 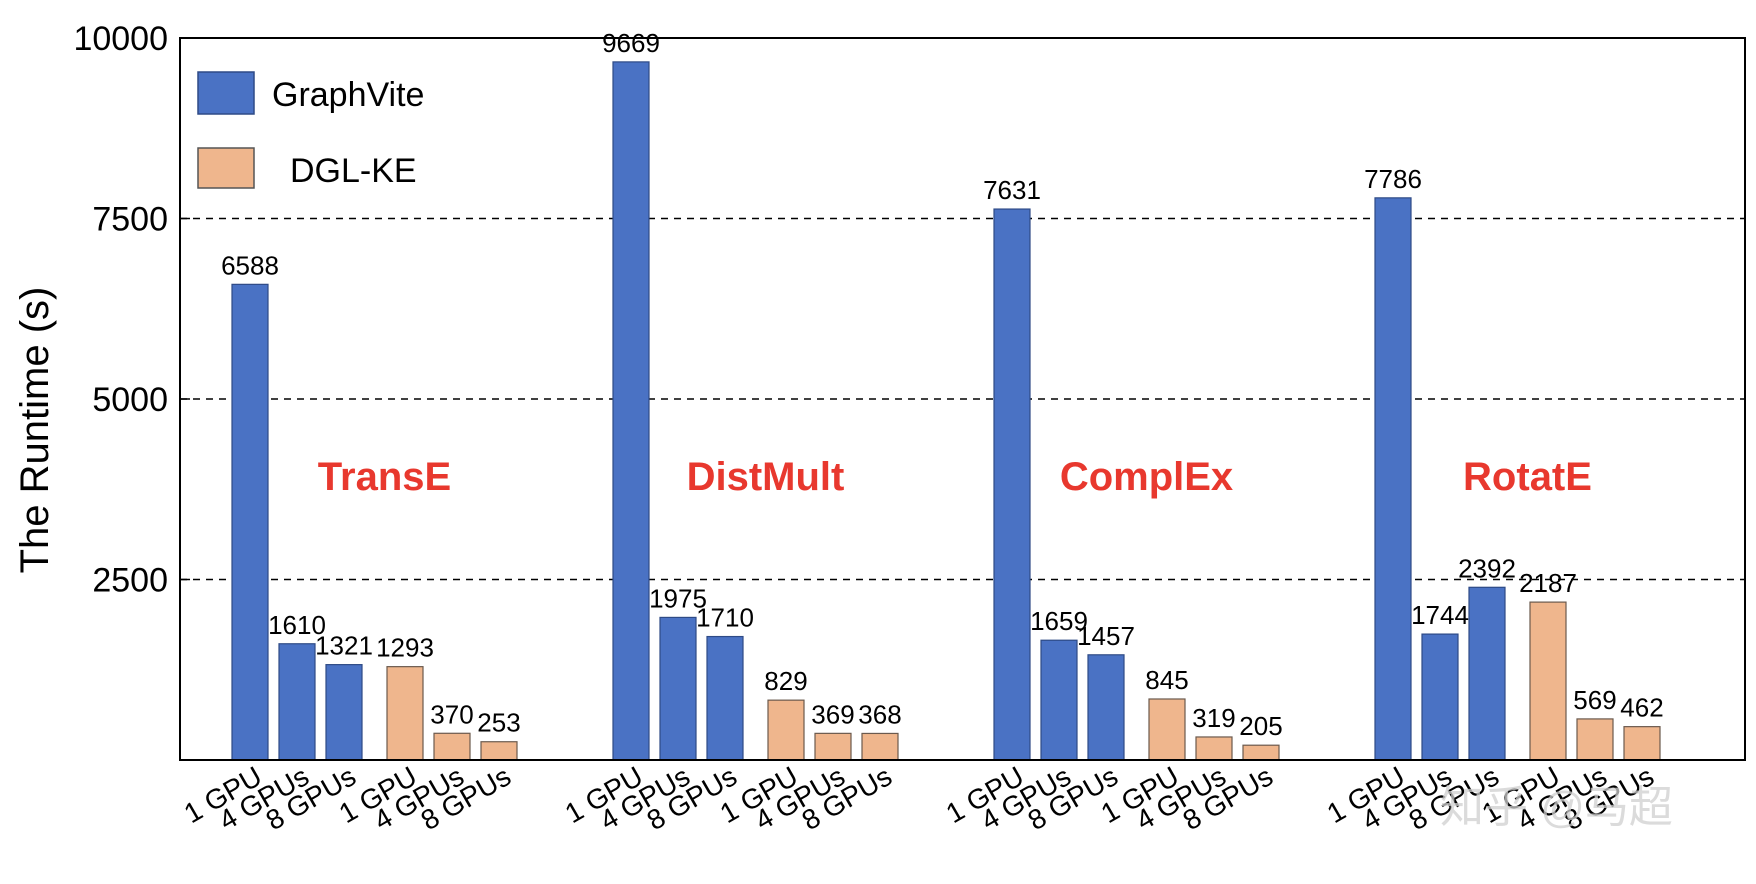 What do you see at coordinates (1556, 807) in the screenshot?
I see `watermark: 知乎 @马超` at bounding box center [1556, 807].